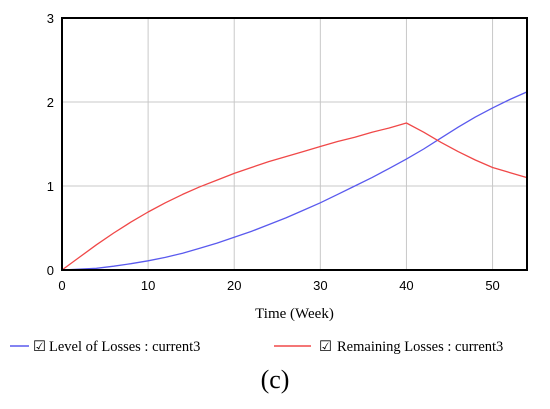 The image size is (550, 409). What do you see at coordinates (406, 285) in the screenshot?
I see `x-tick-label: 40` at bounding box center [406, 285].